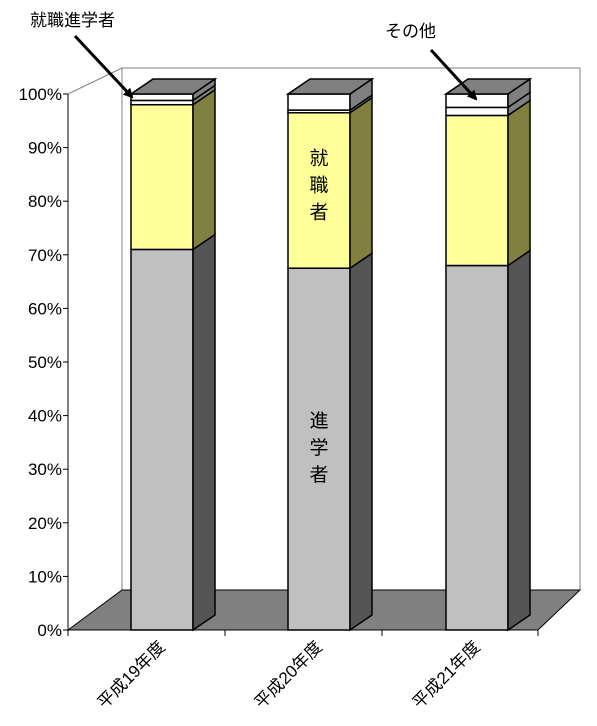  I want to click on y-tick-label: 90%, so click(45, 148).